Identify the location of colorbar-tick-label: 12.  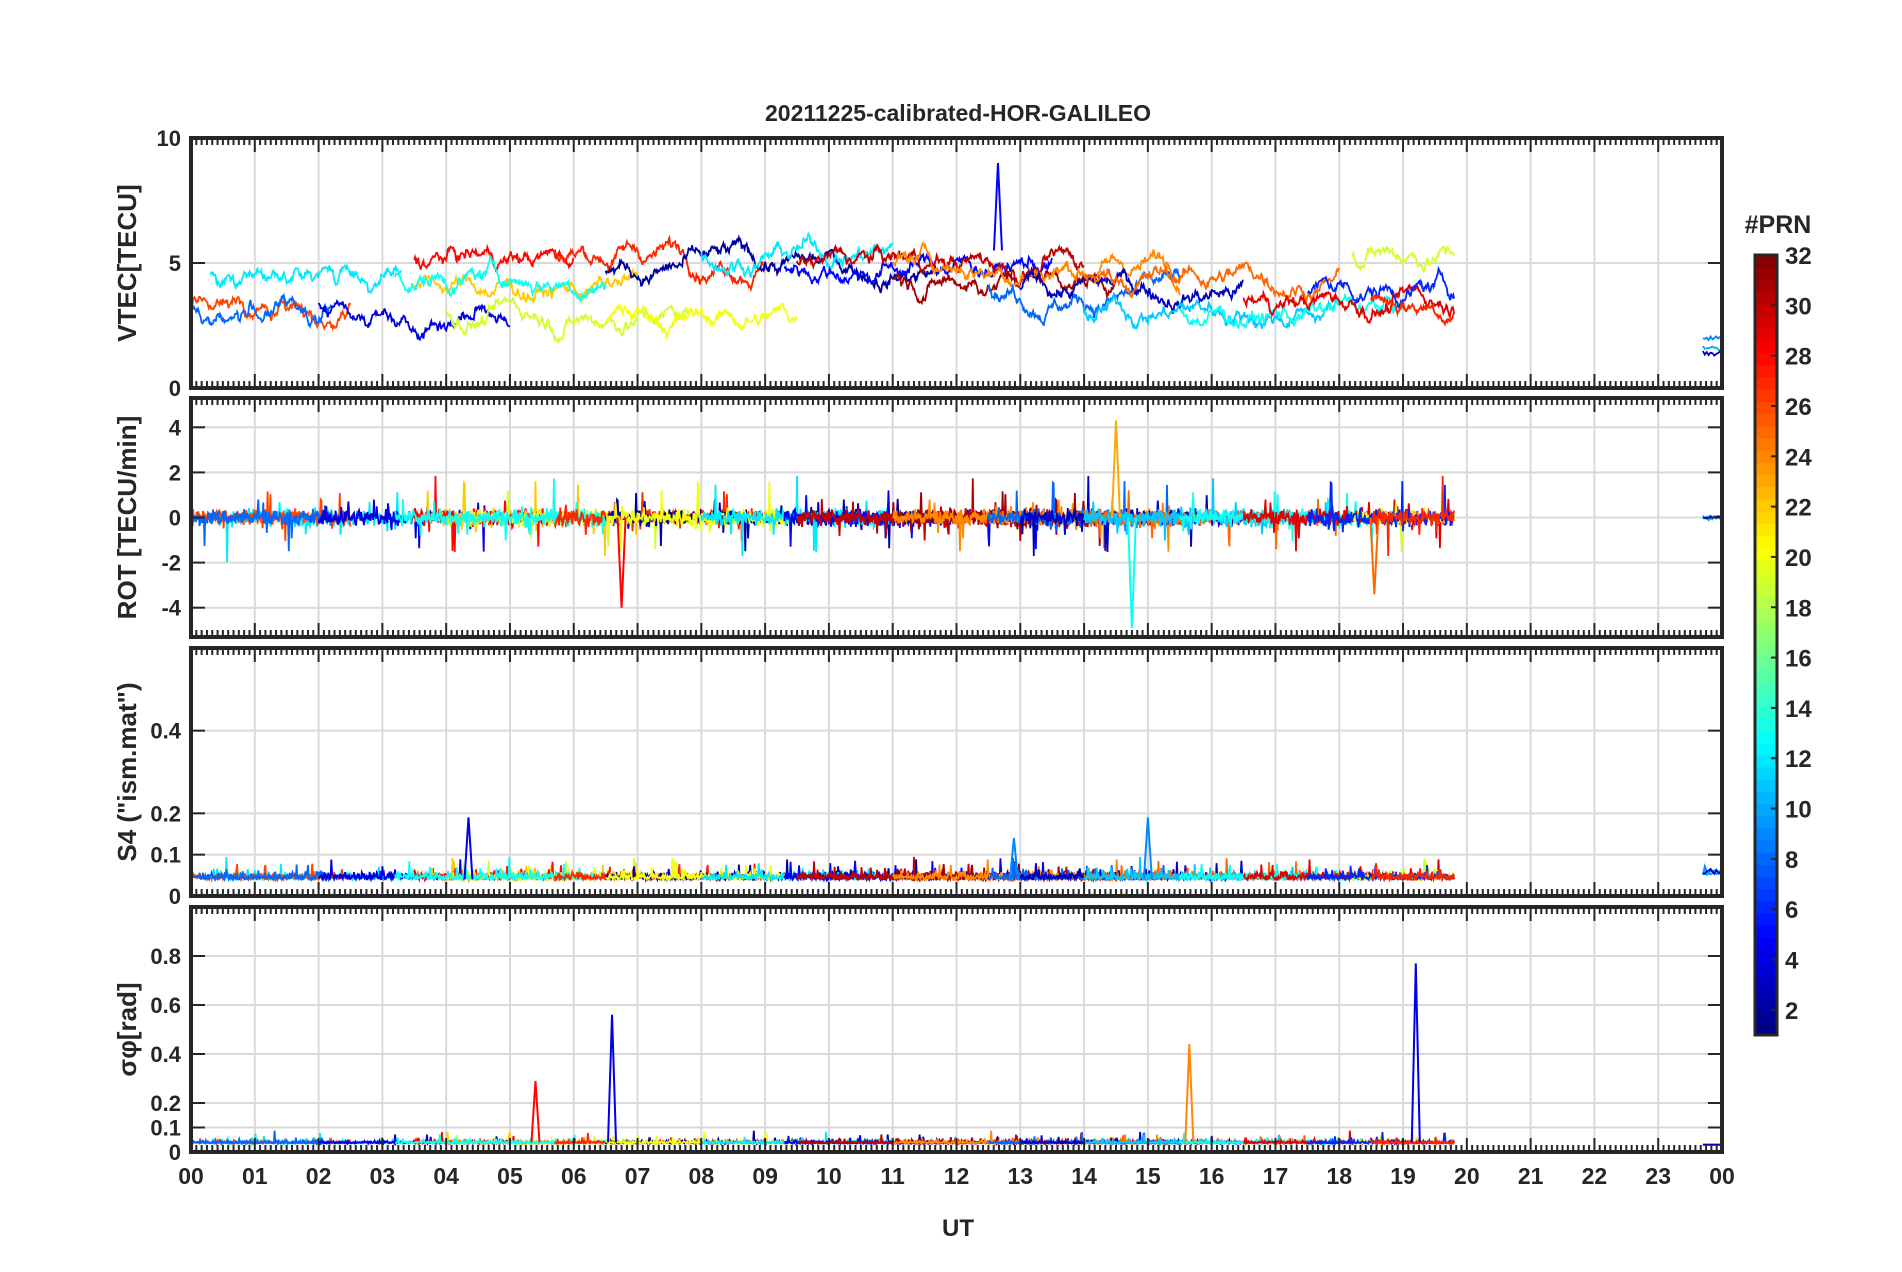
(1798, 759).